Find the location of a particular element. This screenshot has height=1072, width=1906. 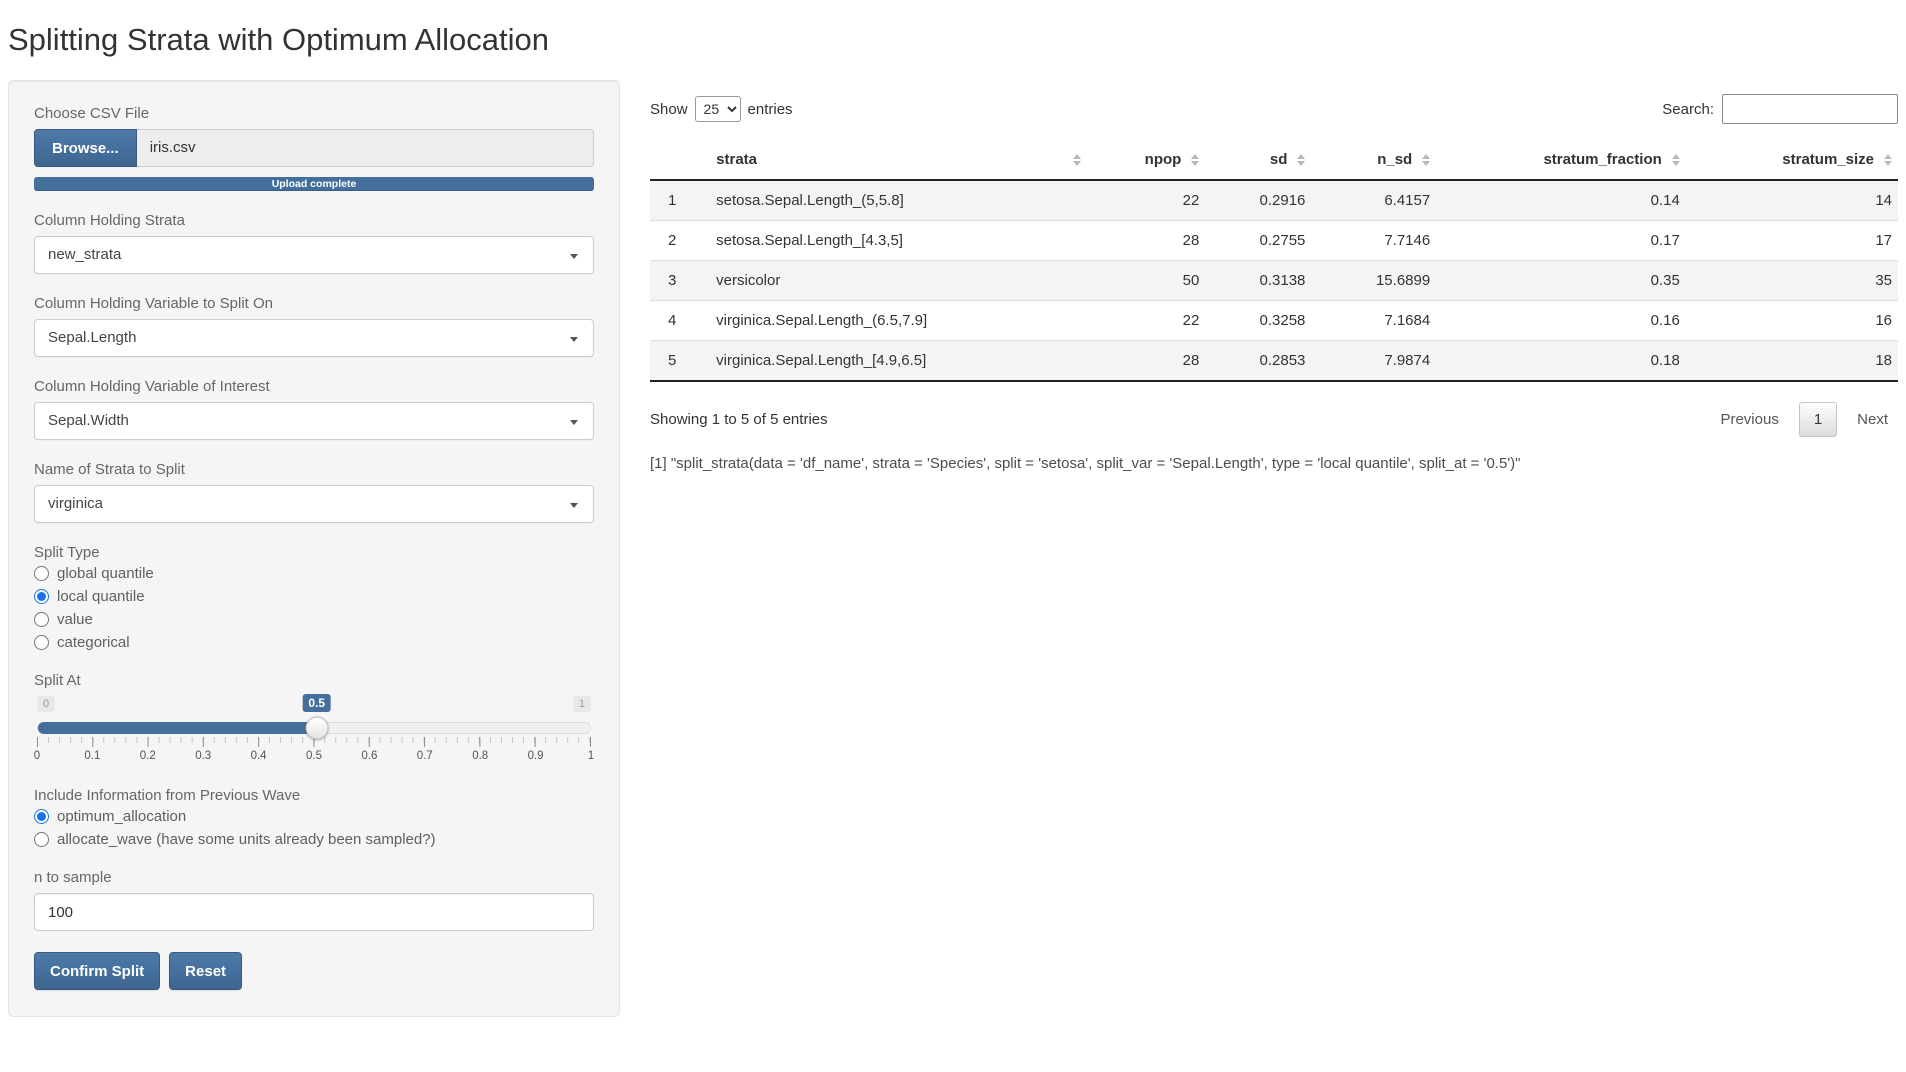

slider-fill is located at coordinates (177, 728).